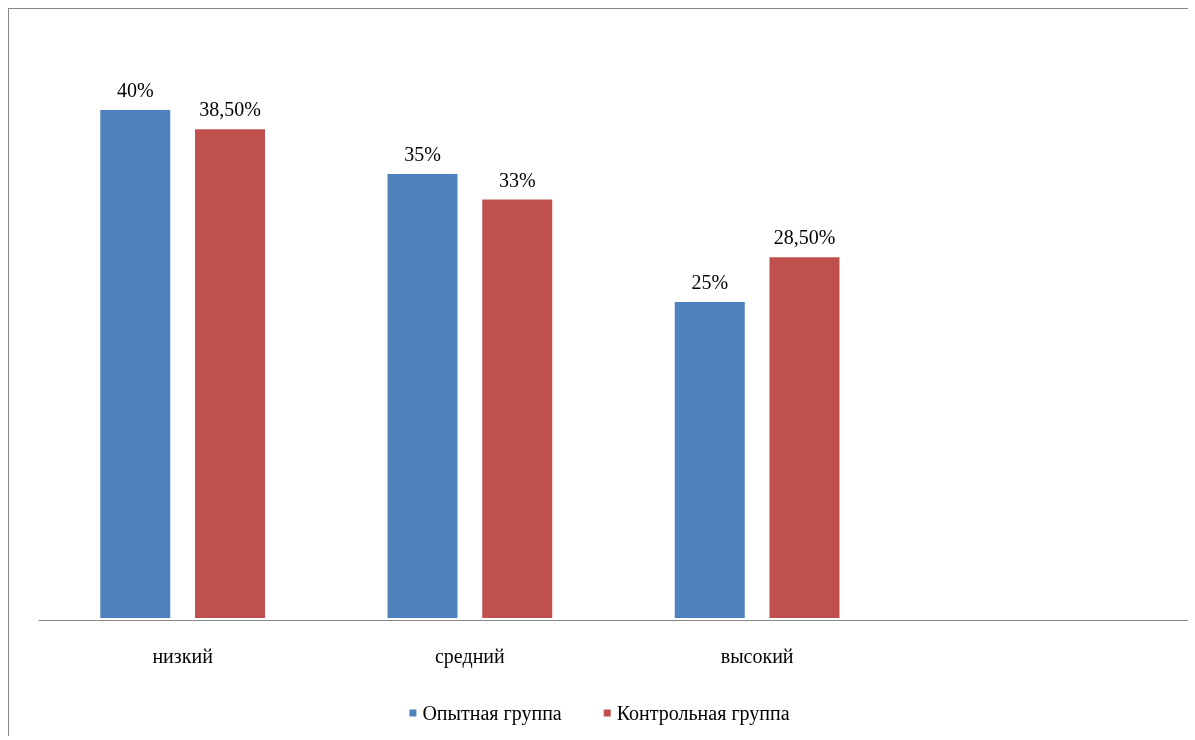 This screenshot has height=740, width=1195. I want to click on legend-label: Опытная группа, so click(492, 713).